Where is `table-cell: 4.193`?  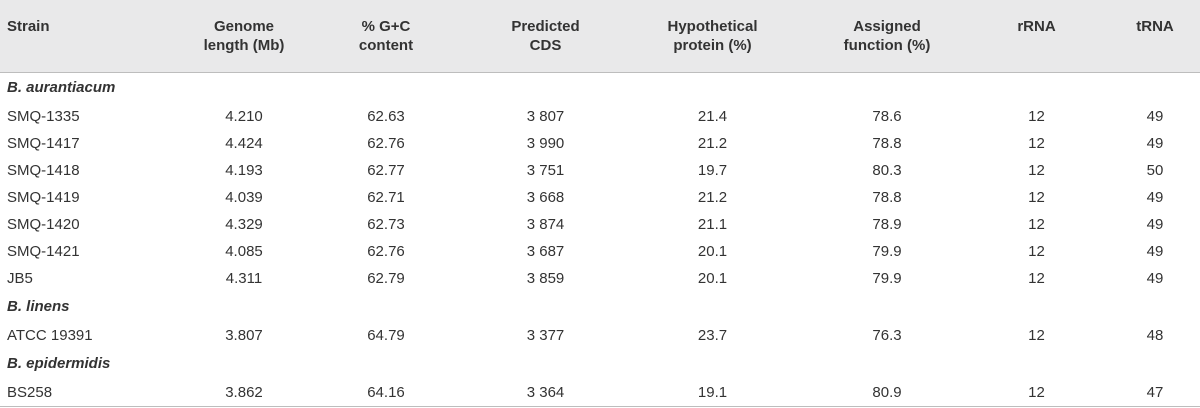
table-cell: 4.193 is located at coordinates (244, 170).